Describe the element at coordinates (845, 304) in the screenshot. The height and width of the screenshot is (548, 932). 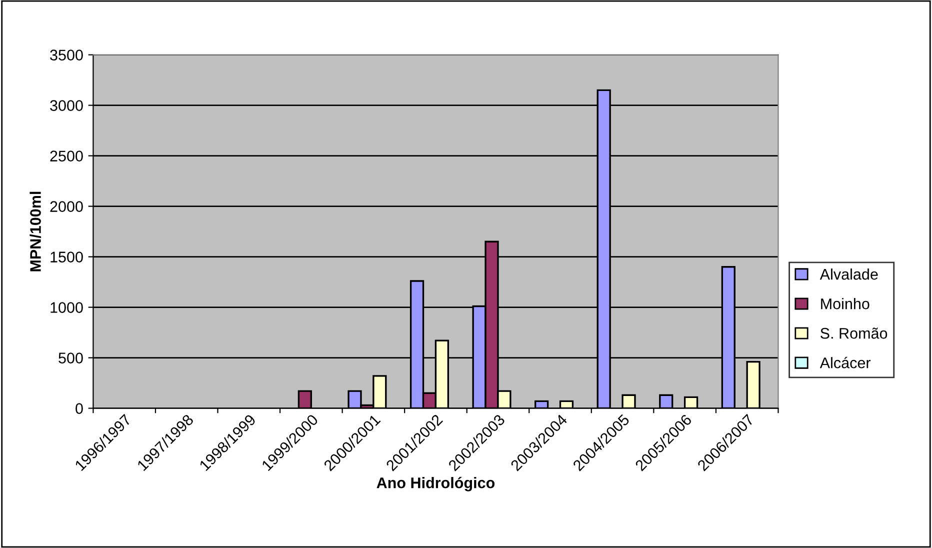
I see `legend-label: Moinho` at that location.